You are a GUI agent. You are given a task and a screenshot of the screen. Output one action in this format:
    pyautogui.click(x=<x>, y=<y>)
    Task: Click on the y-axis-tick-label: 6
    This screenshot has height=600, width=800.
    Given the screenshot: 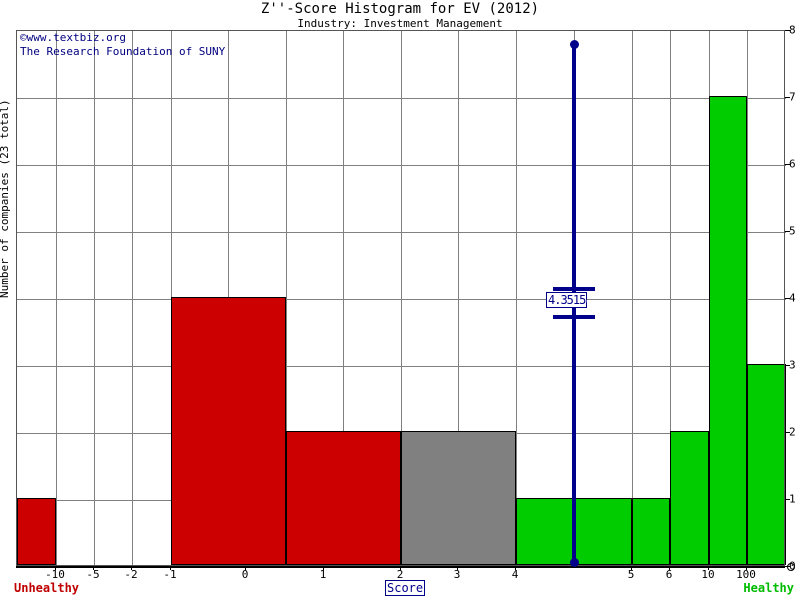 What is the action you would take?
    pyautogui.click(x=792, y=164)
    